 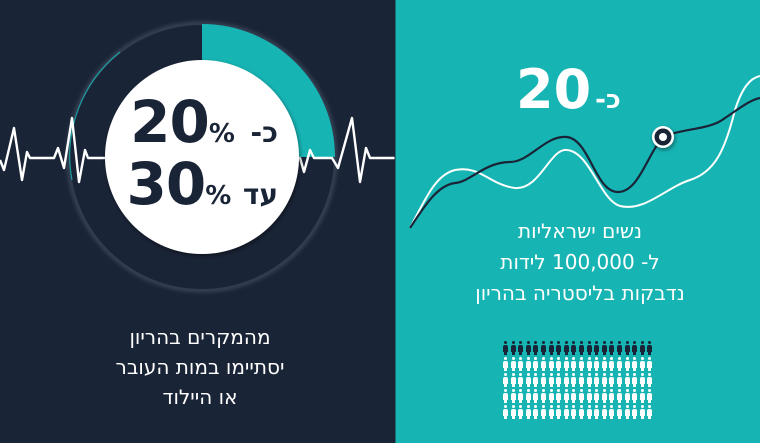 What do you see at coordinates (221, 134) in the screenshot?
I see `stat-line-1-percent: %` at bounding box center [221, 134].